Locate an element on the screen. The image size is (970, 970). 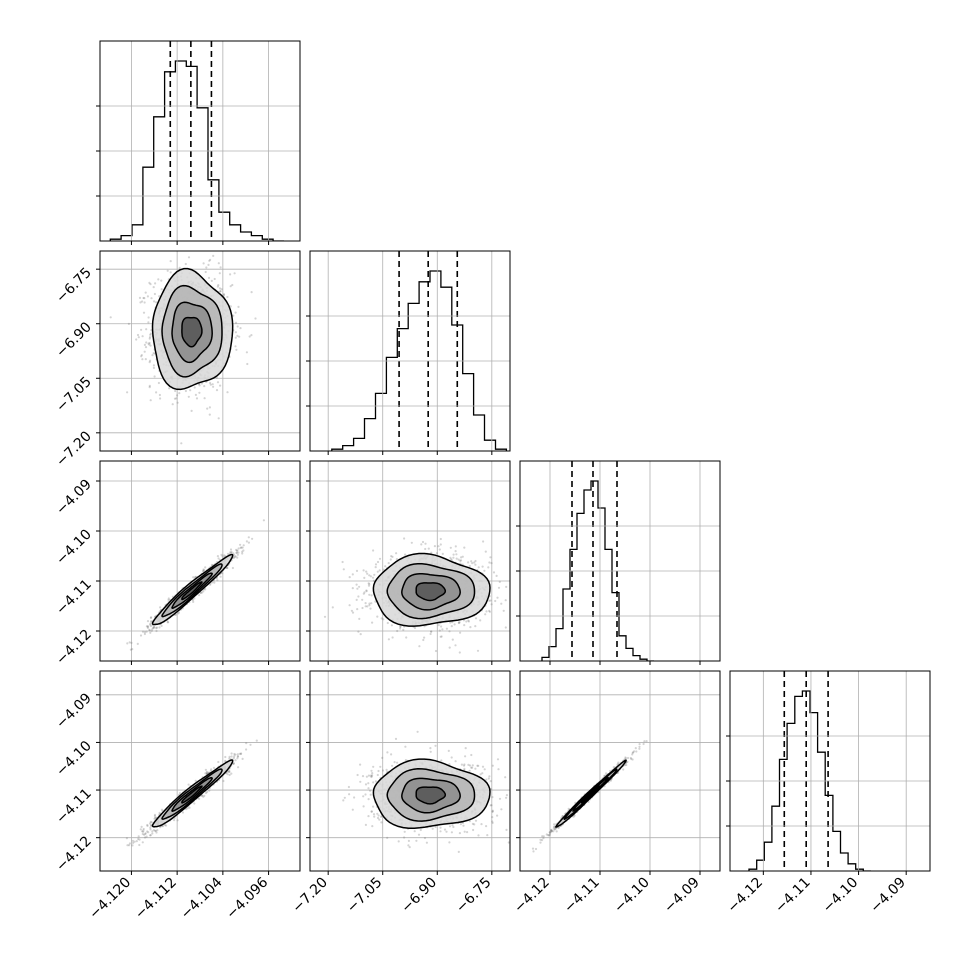
x-tick-label: −4.112 is located at coordinates (156, 899).